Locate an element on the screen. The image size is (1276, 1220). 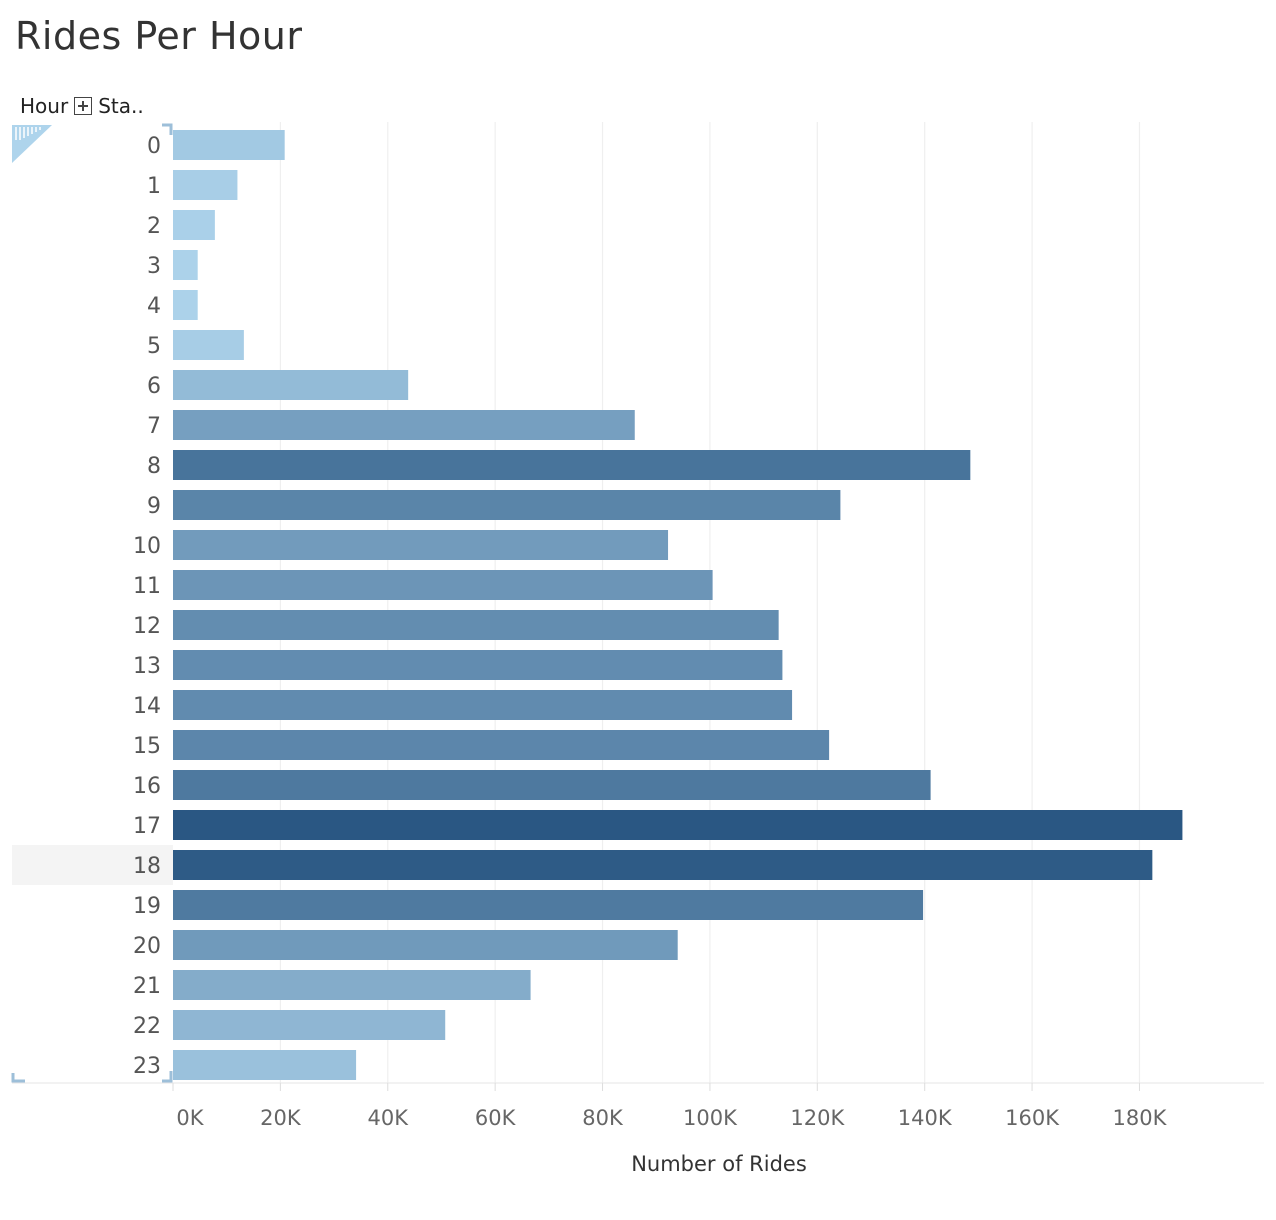
row-label-hour-0: 0 is located at coordinates (154, 146).